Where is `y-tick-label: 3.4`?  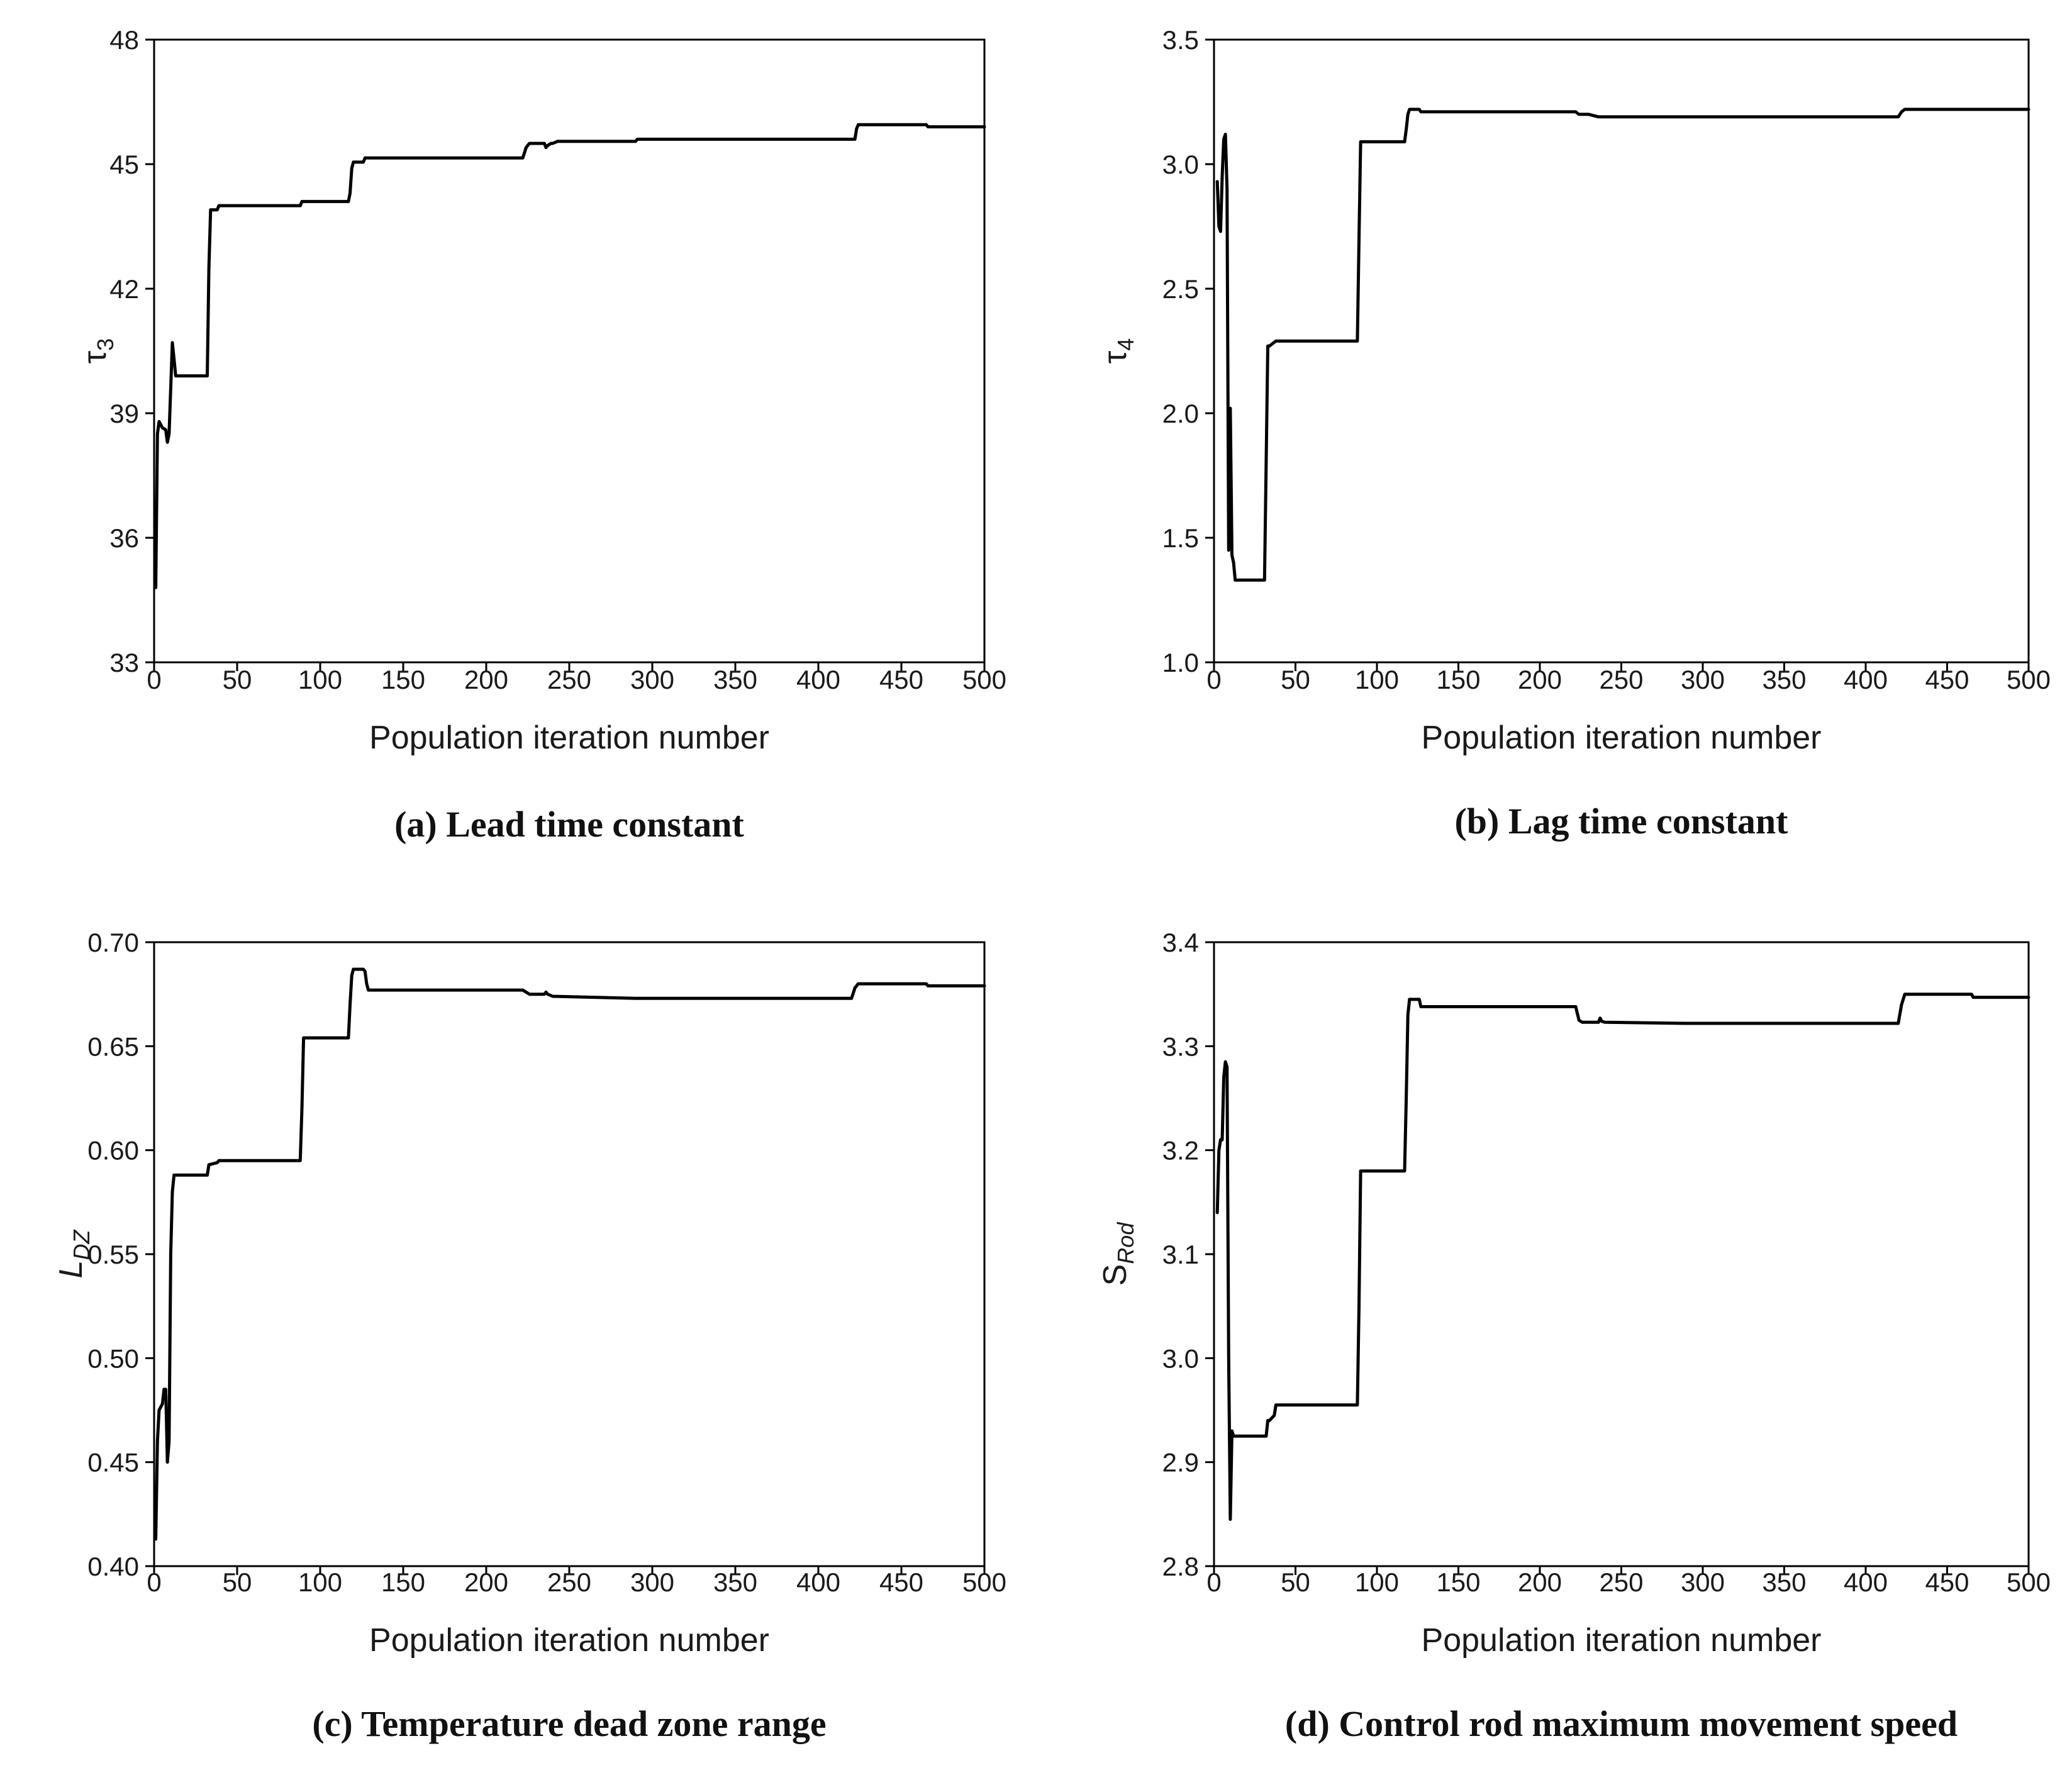
y-tick-label: 3.4 is located at coordinates (1180, 942).